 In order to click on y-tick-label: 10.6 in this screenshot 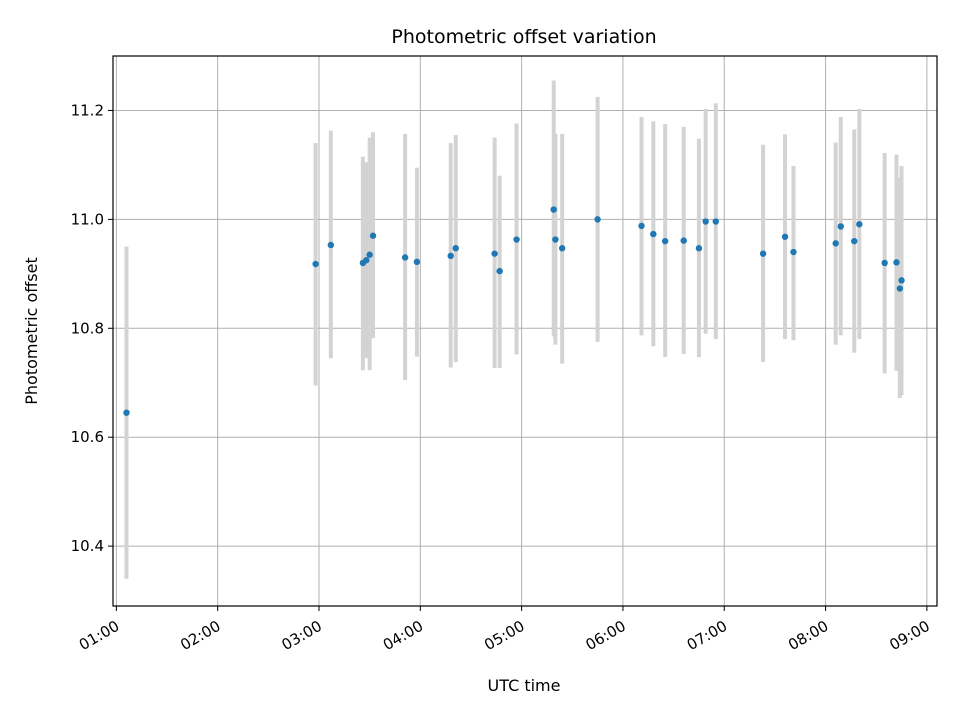, I will do `click(87, 437)`.